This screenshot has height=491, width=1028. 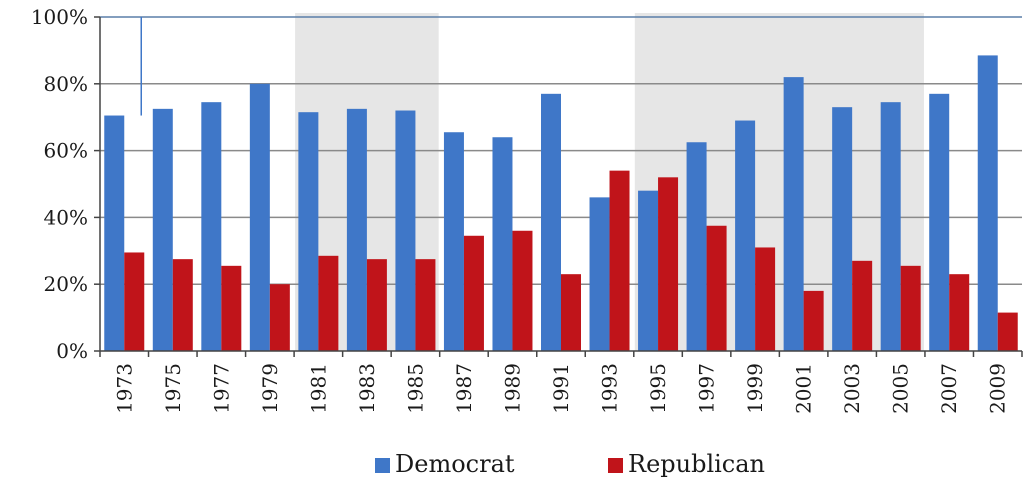 What do you see at coordinates (59, 184) in the screenshot?
I see `y-tick-labels: 0% 20% 40% 60% 80% 100%` at bounding box center [59, 184].